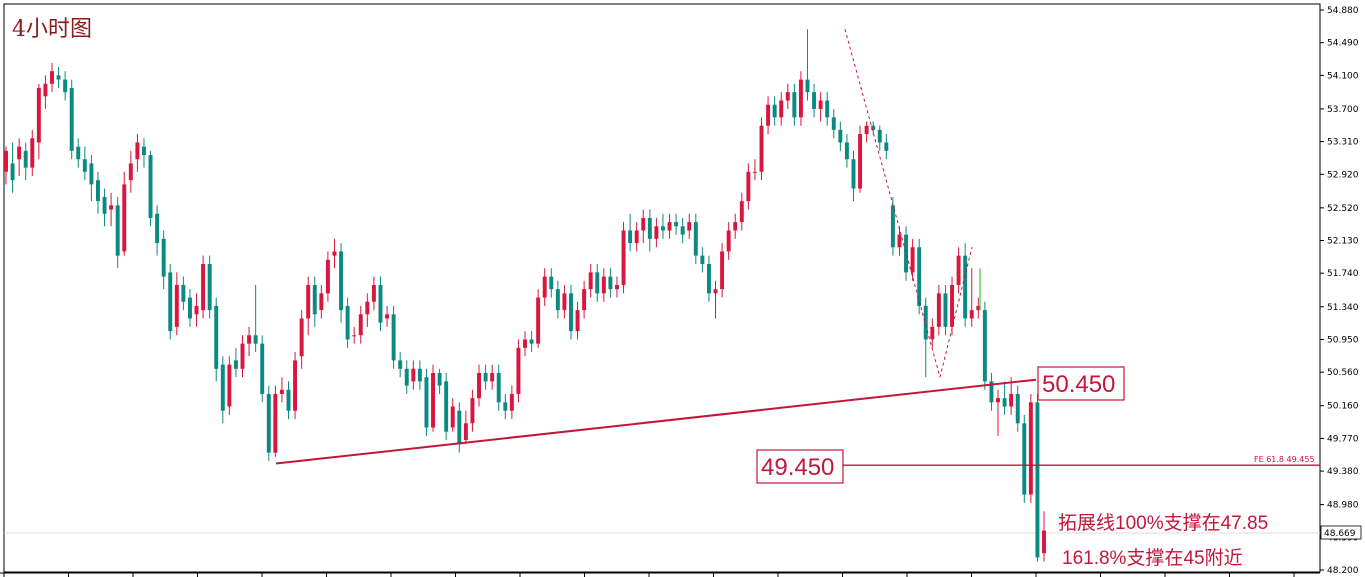  I want to click on level-text-50450: 50.450, so click(1078, 384).